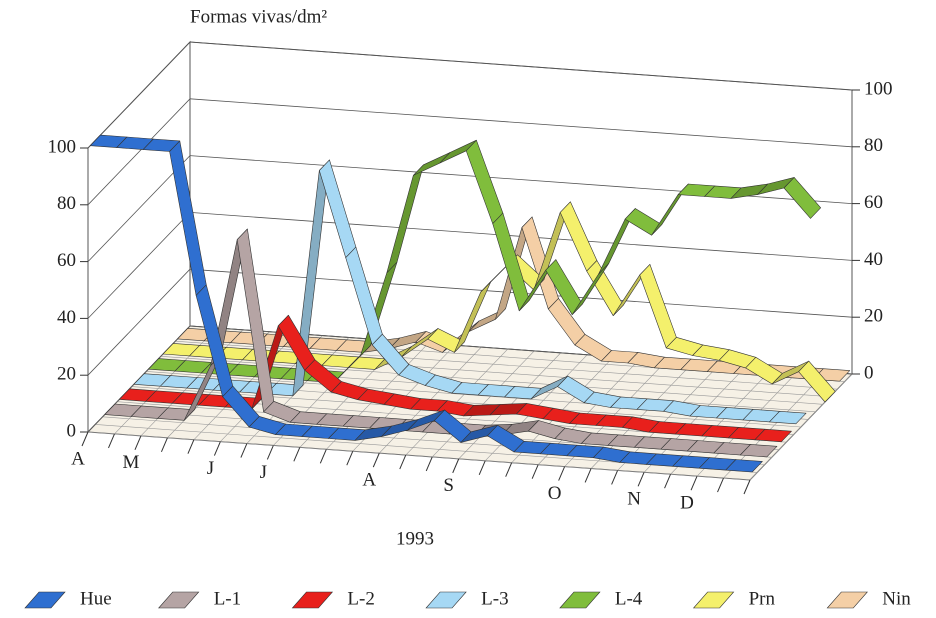 Image resolution: width=936 pixels, height=618 pixels. Describe the element at coordinates (258, 16) in the screenshot. I see `chart-title: Formas vivas/dm²` at that location.